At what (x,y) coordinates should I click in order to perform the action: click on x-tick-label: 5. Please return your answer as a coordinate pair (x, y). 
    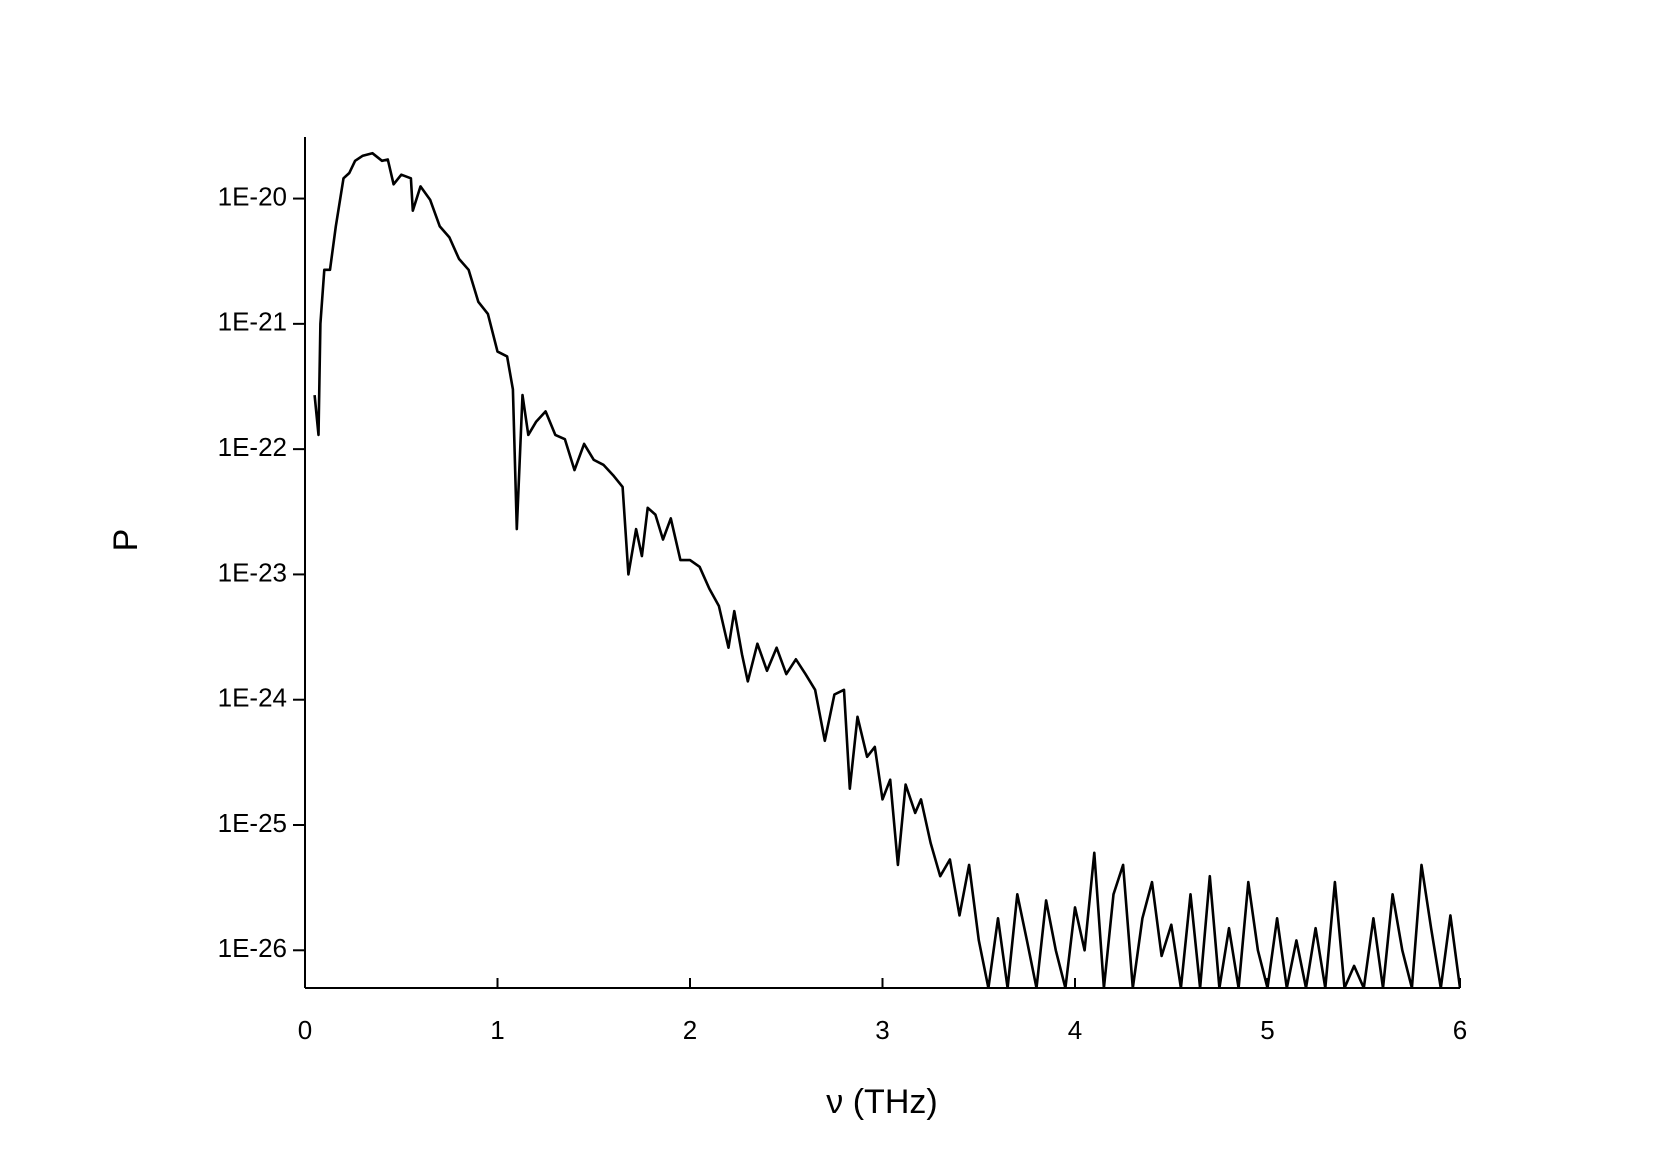
    Looking at the image, I should click on (1267, 1030).